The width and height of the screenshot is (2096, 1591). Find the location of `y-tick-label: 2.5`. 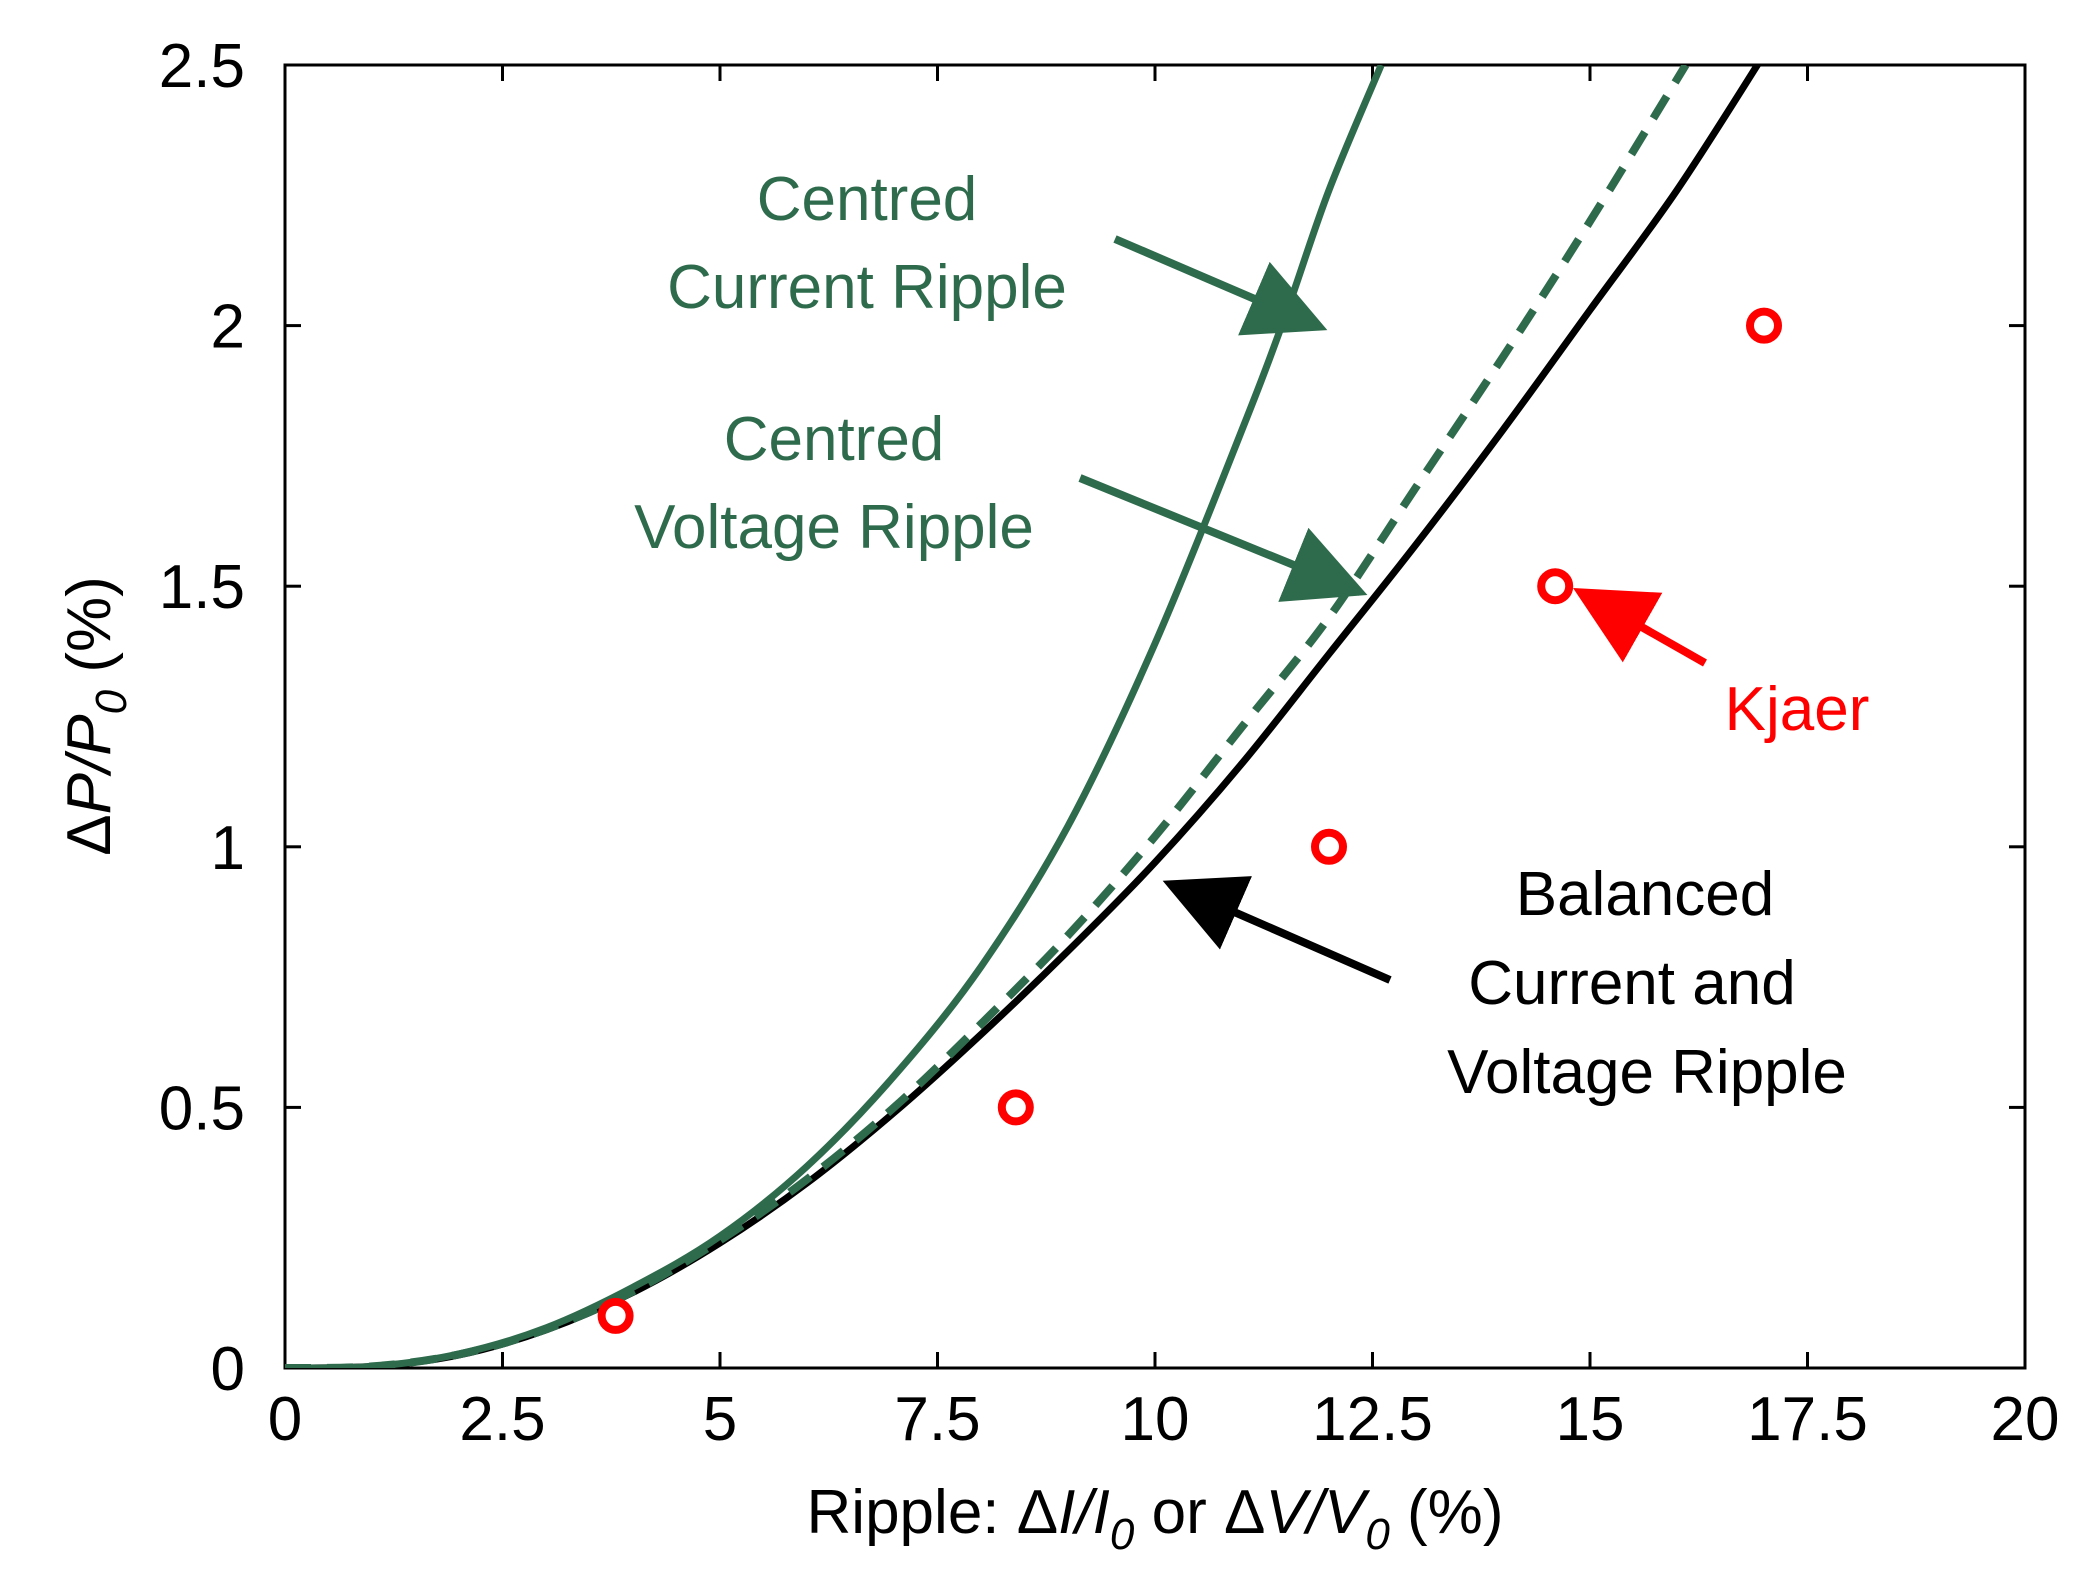

y-tick-label: 2.5 is located at coordinates (202, 66).